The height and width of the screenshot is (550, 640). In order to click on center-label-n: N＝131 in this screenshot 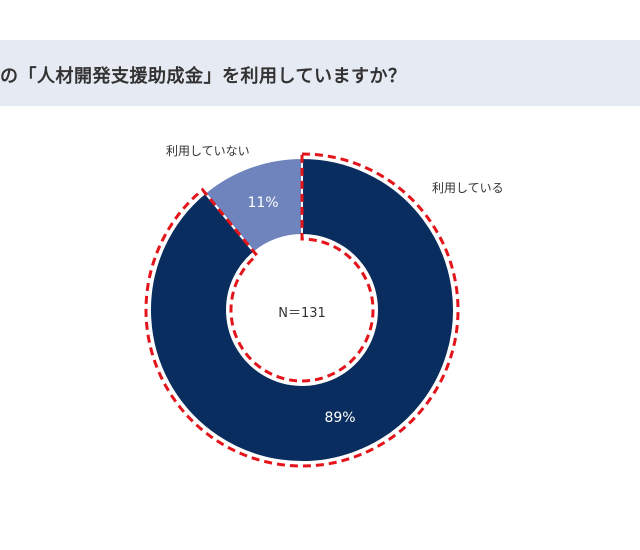, I will do `click(302, 313)`.